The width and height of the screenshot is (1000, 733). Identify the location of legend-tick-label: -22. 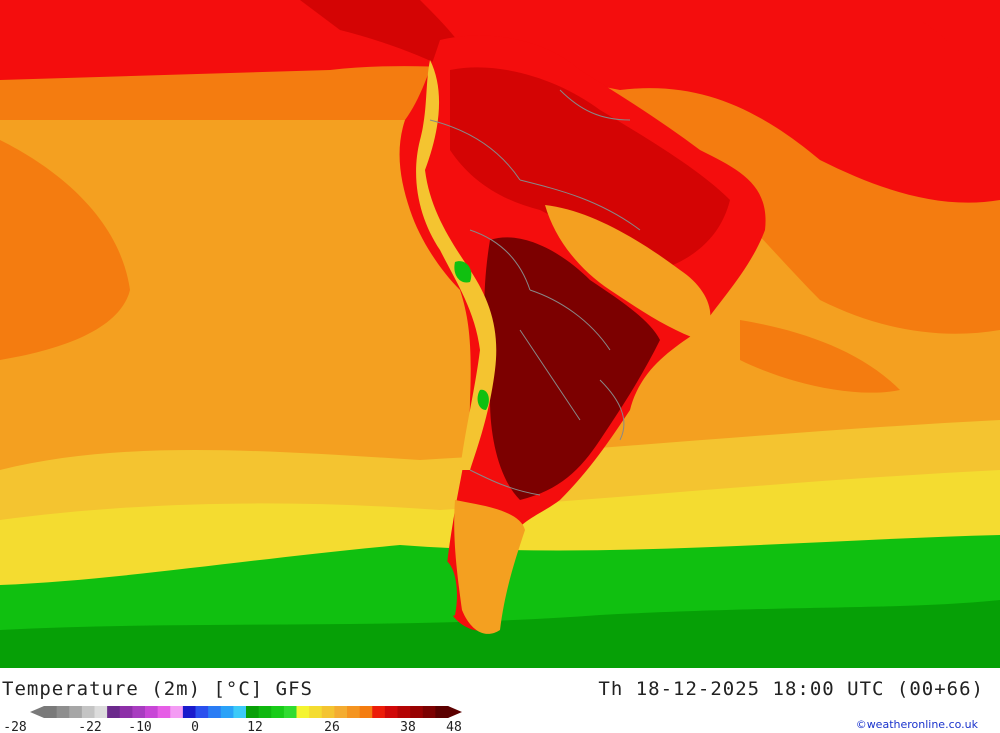
(89, 726).